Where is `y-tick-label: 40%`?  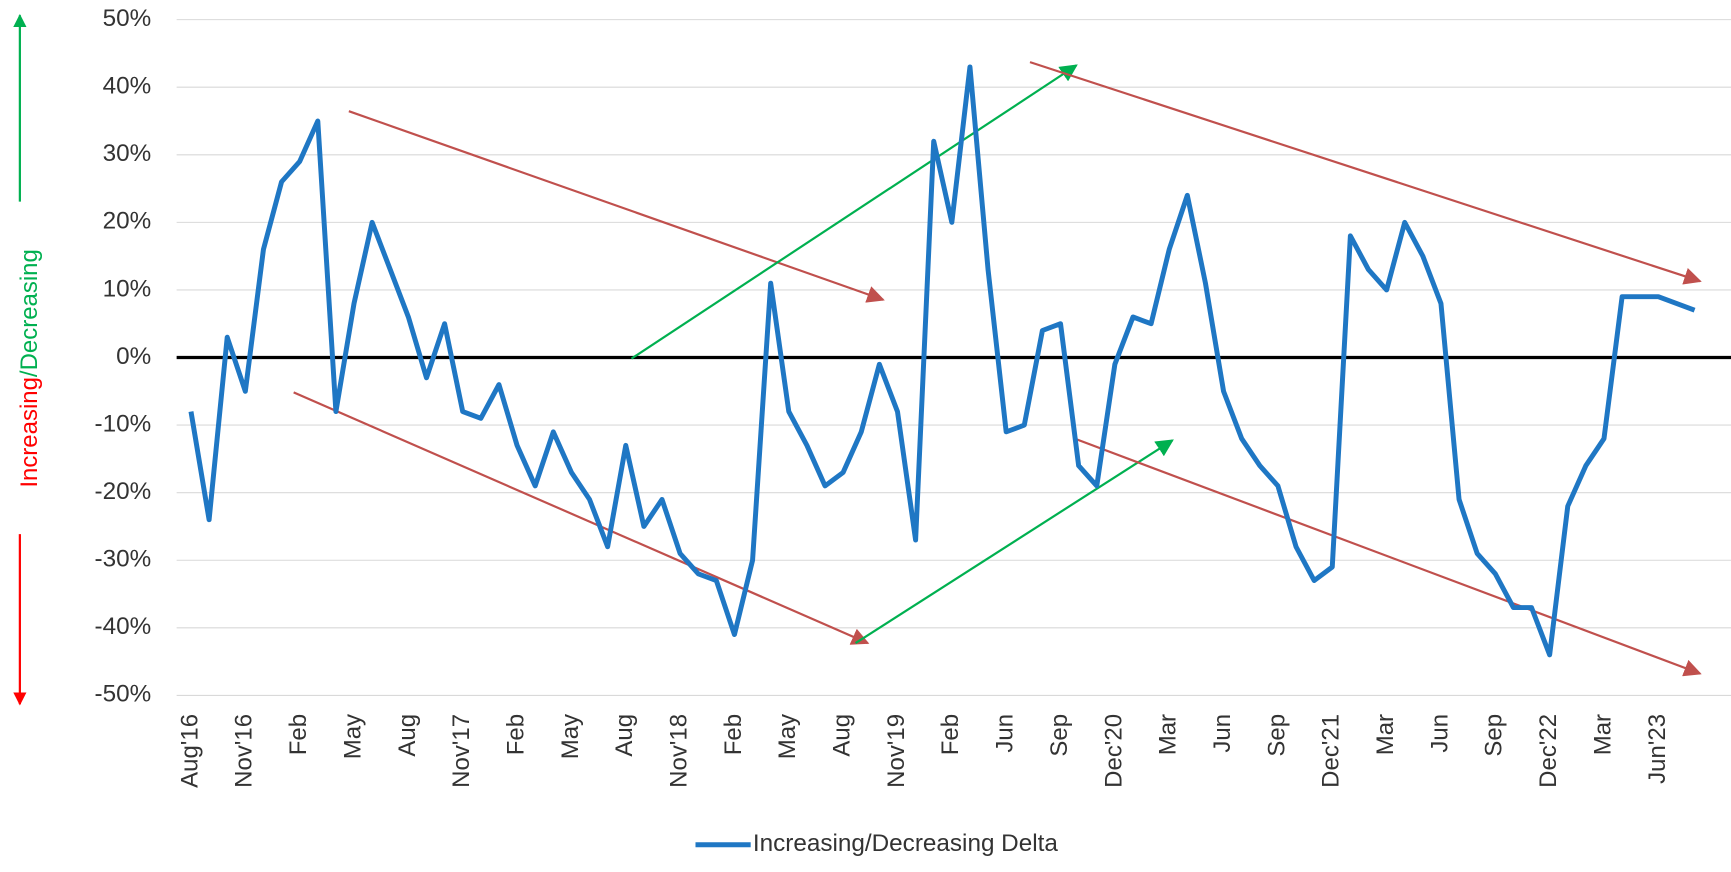
y-tick-label: 40% is located at coordinates (127, 86).